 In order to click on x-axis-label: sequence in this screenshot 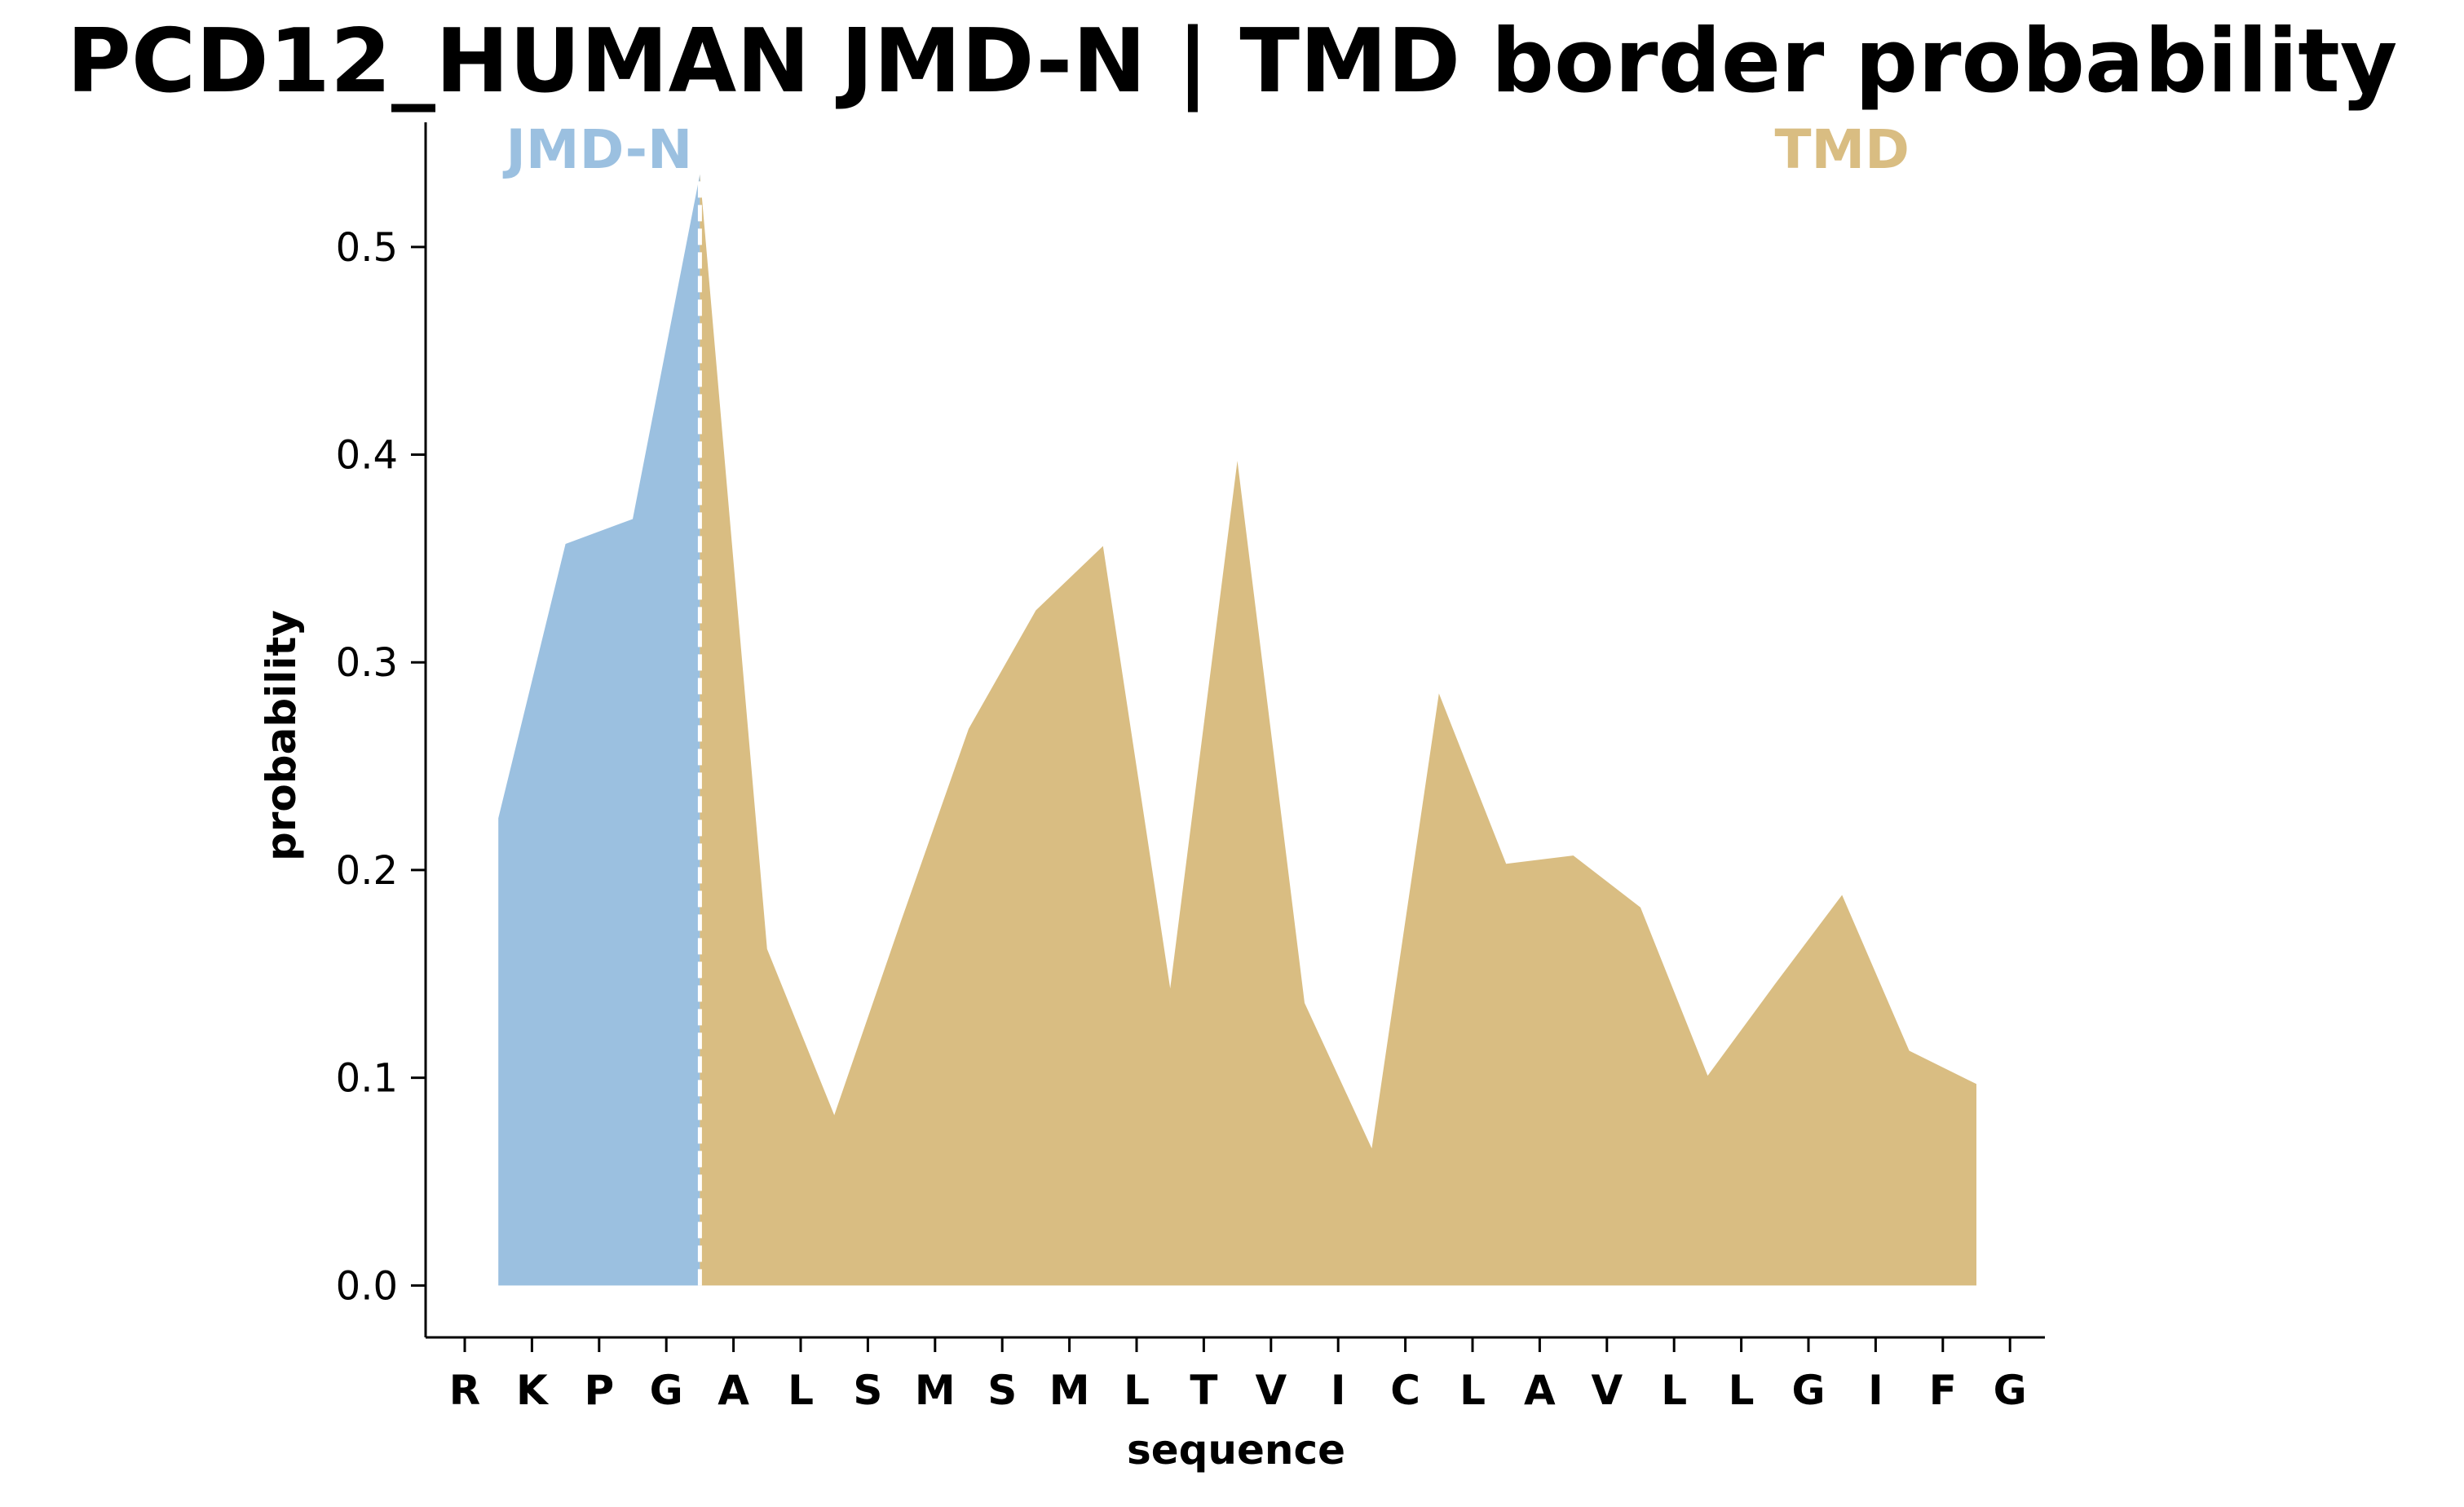, I will do `click(1236, 1450)`.